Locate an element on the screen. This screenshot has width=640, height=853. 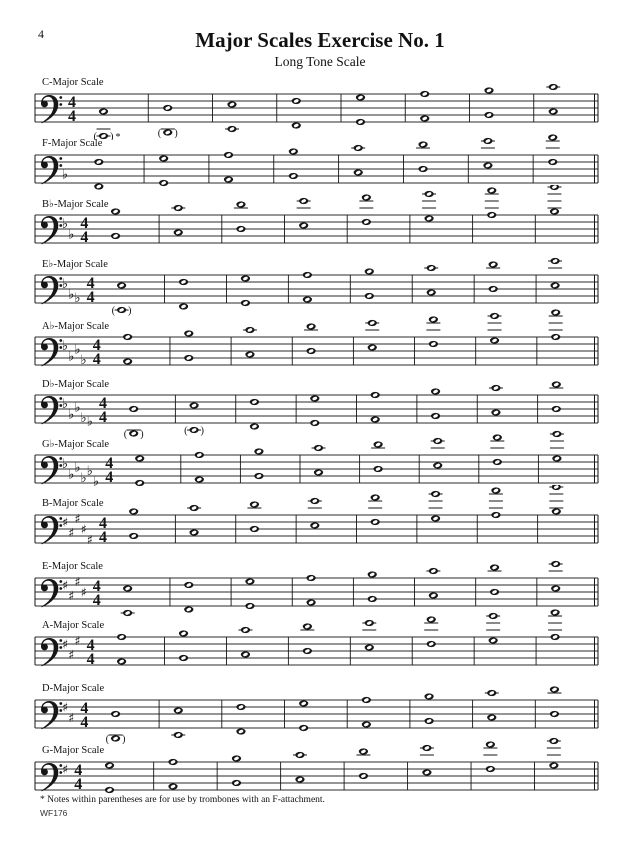
staff-label: G-Major Scale is located at coordinates (73, 750).